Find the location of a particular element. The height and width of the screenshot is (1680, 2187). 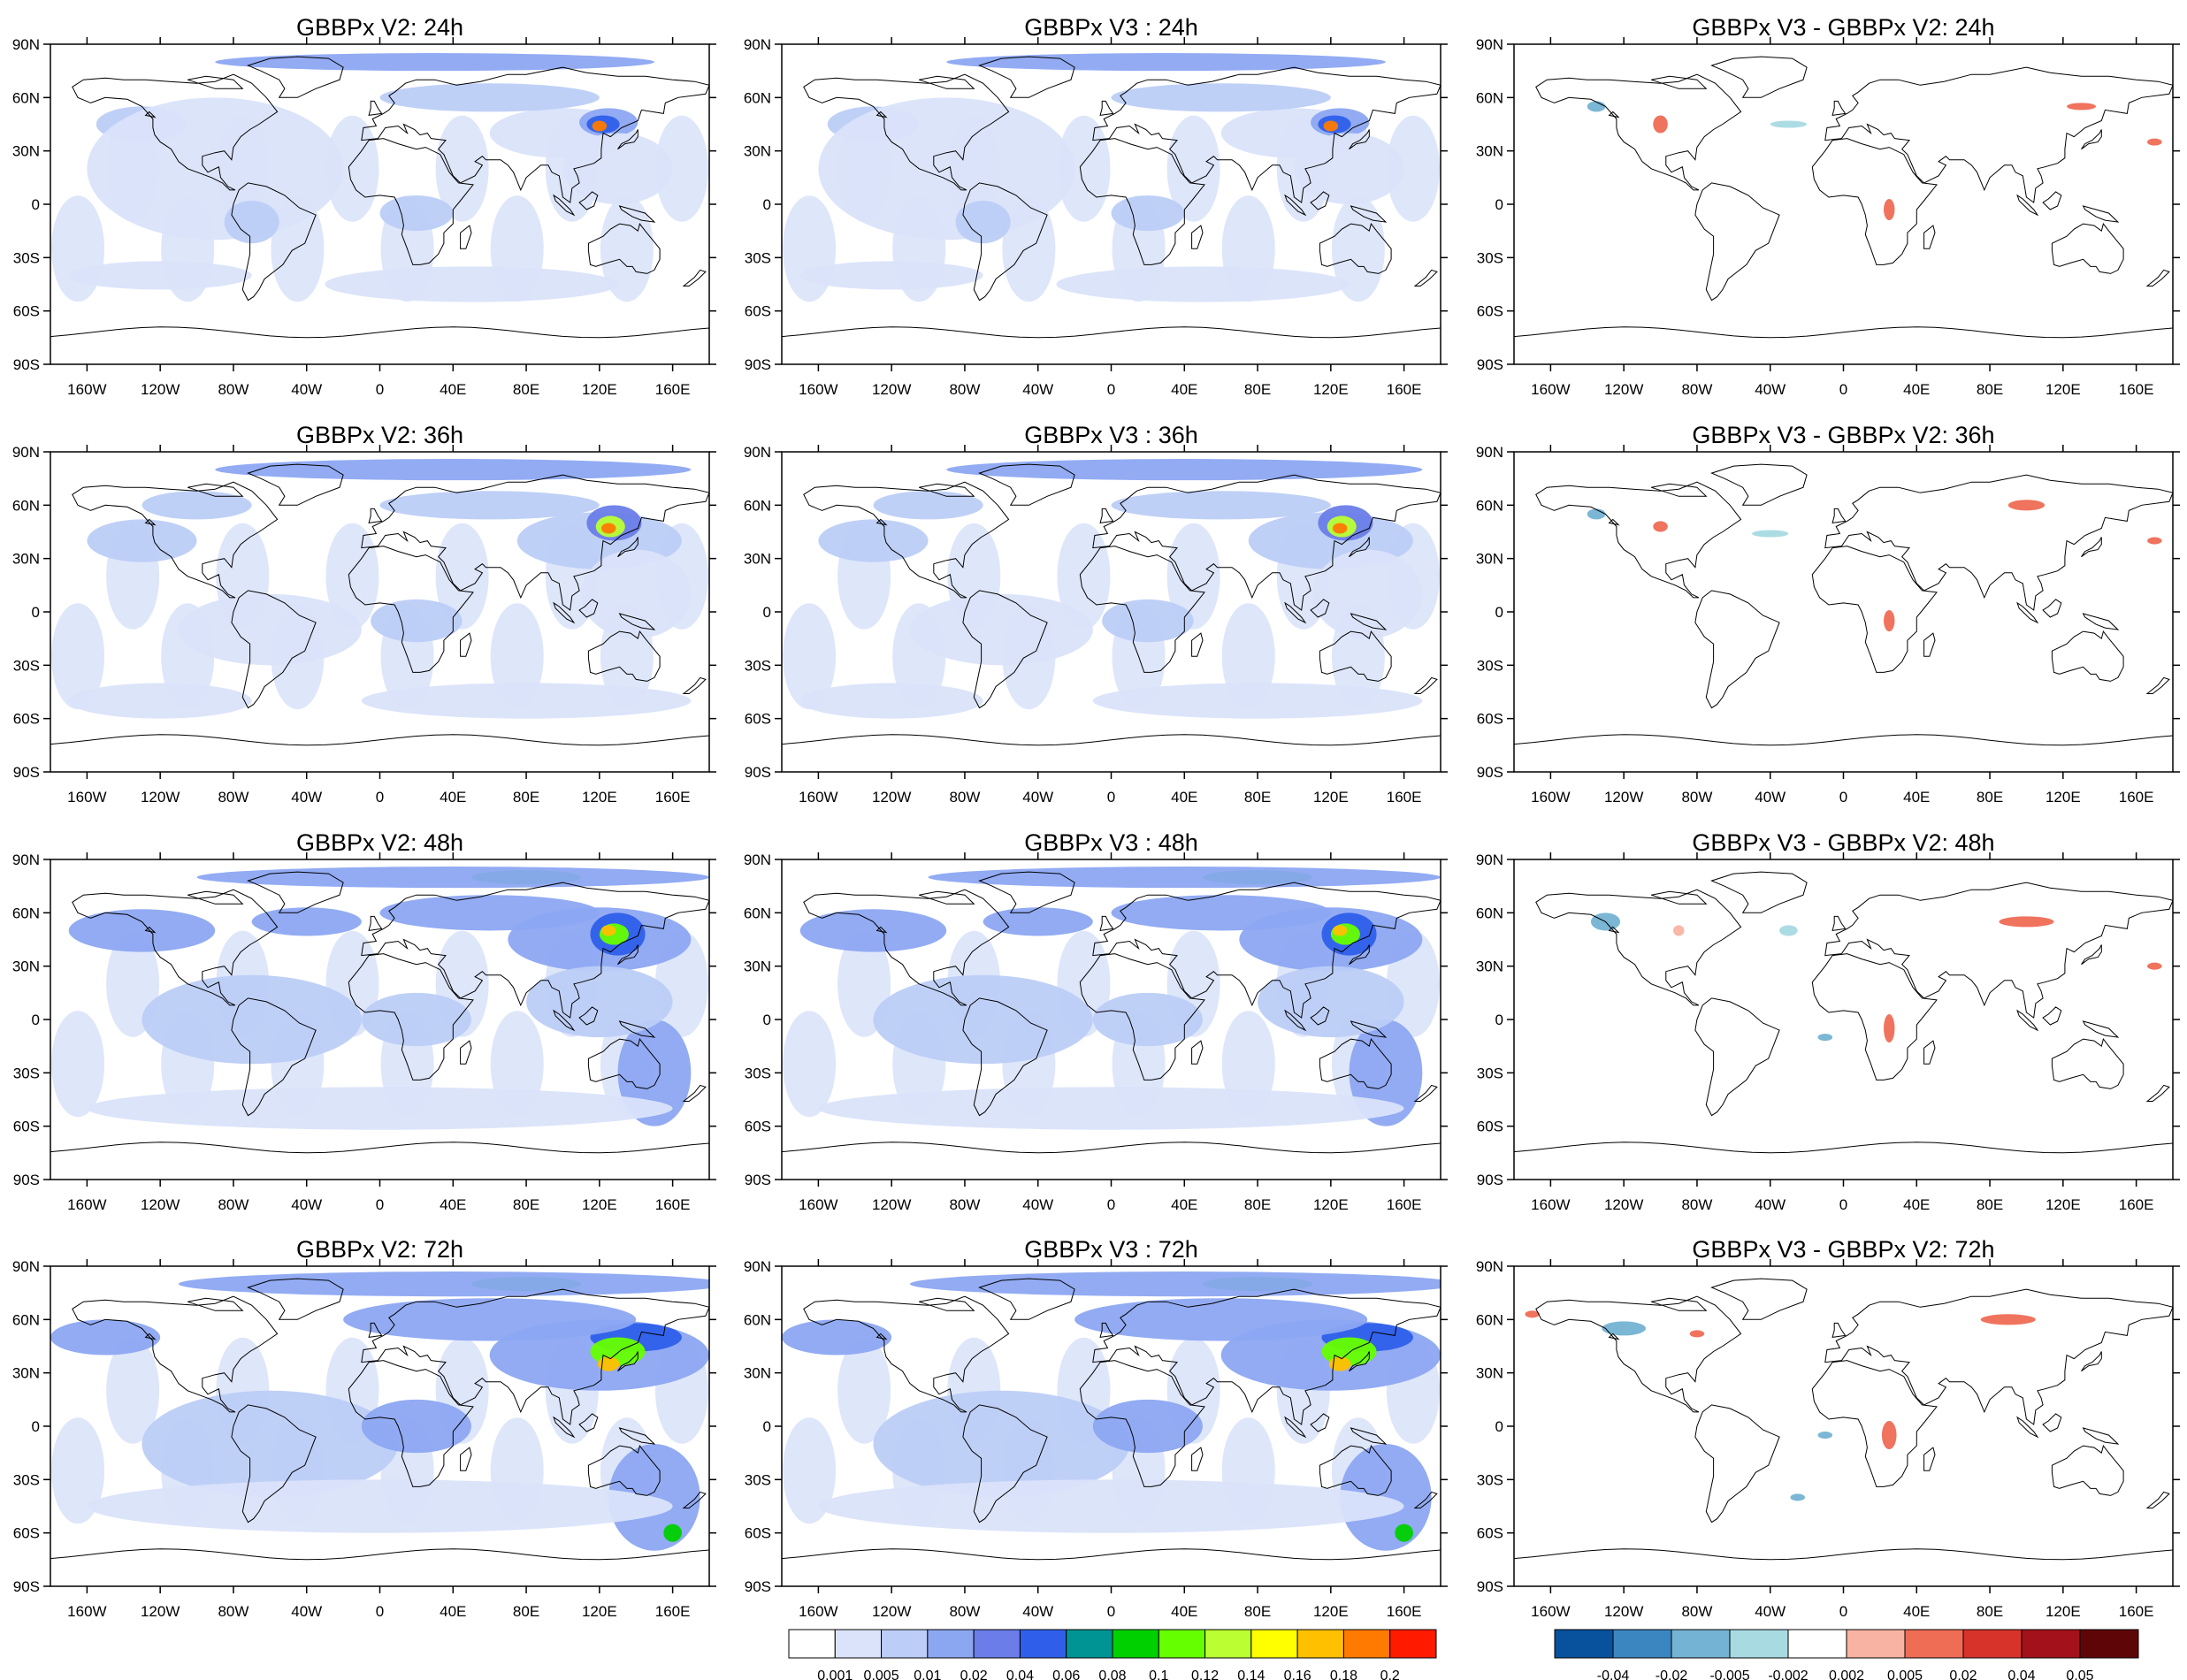

antarctica-coastline is located at coordinates (1112, 740).